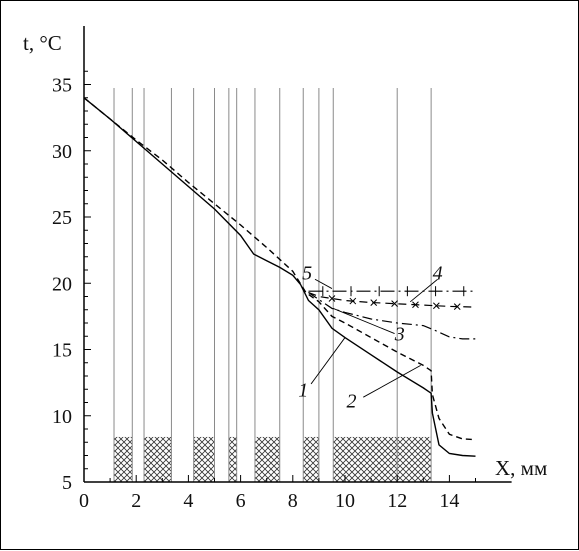 This screenshot has height=551, width=579. I want to click on x-tick-label-8: 8, so click(293, 501).